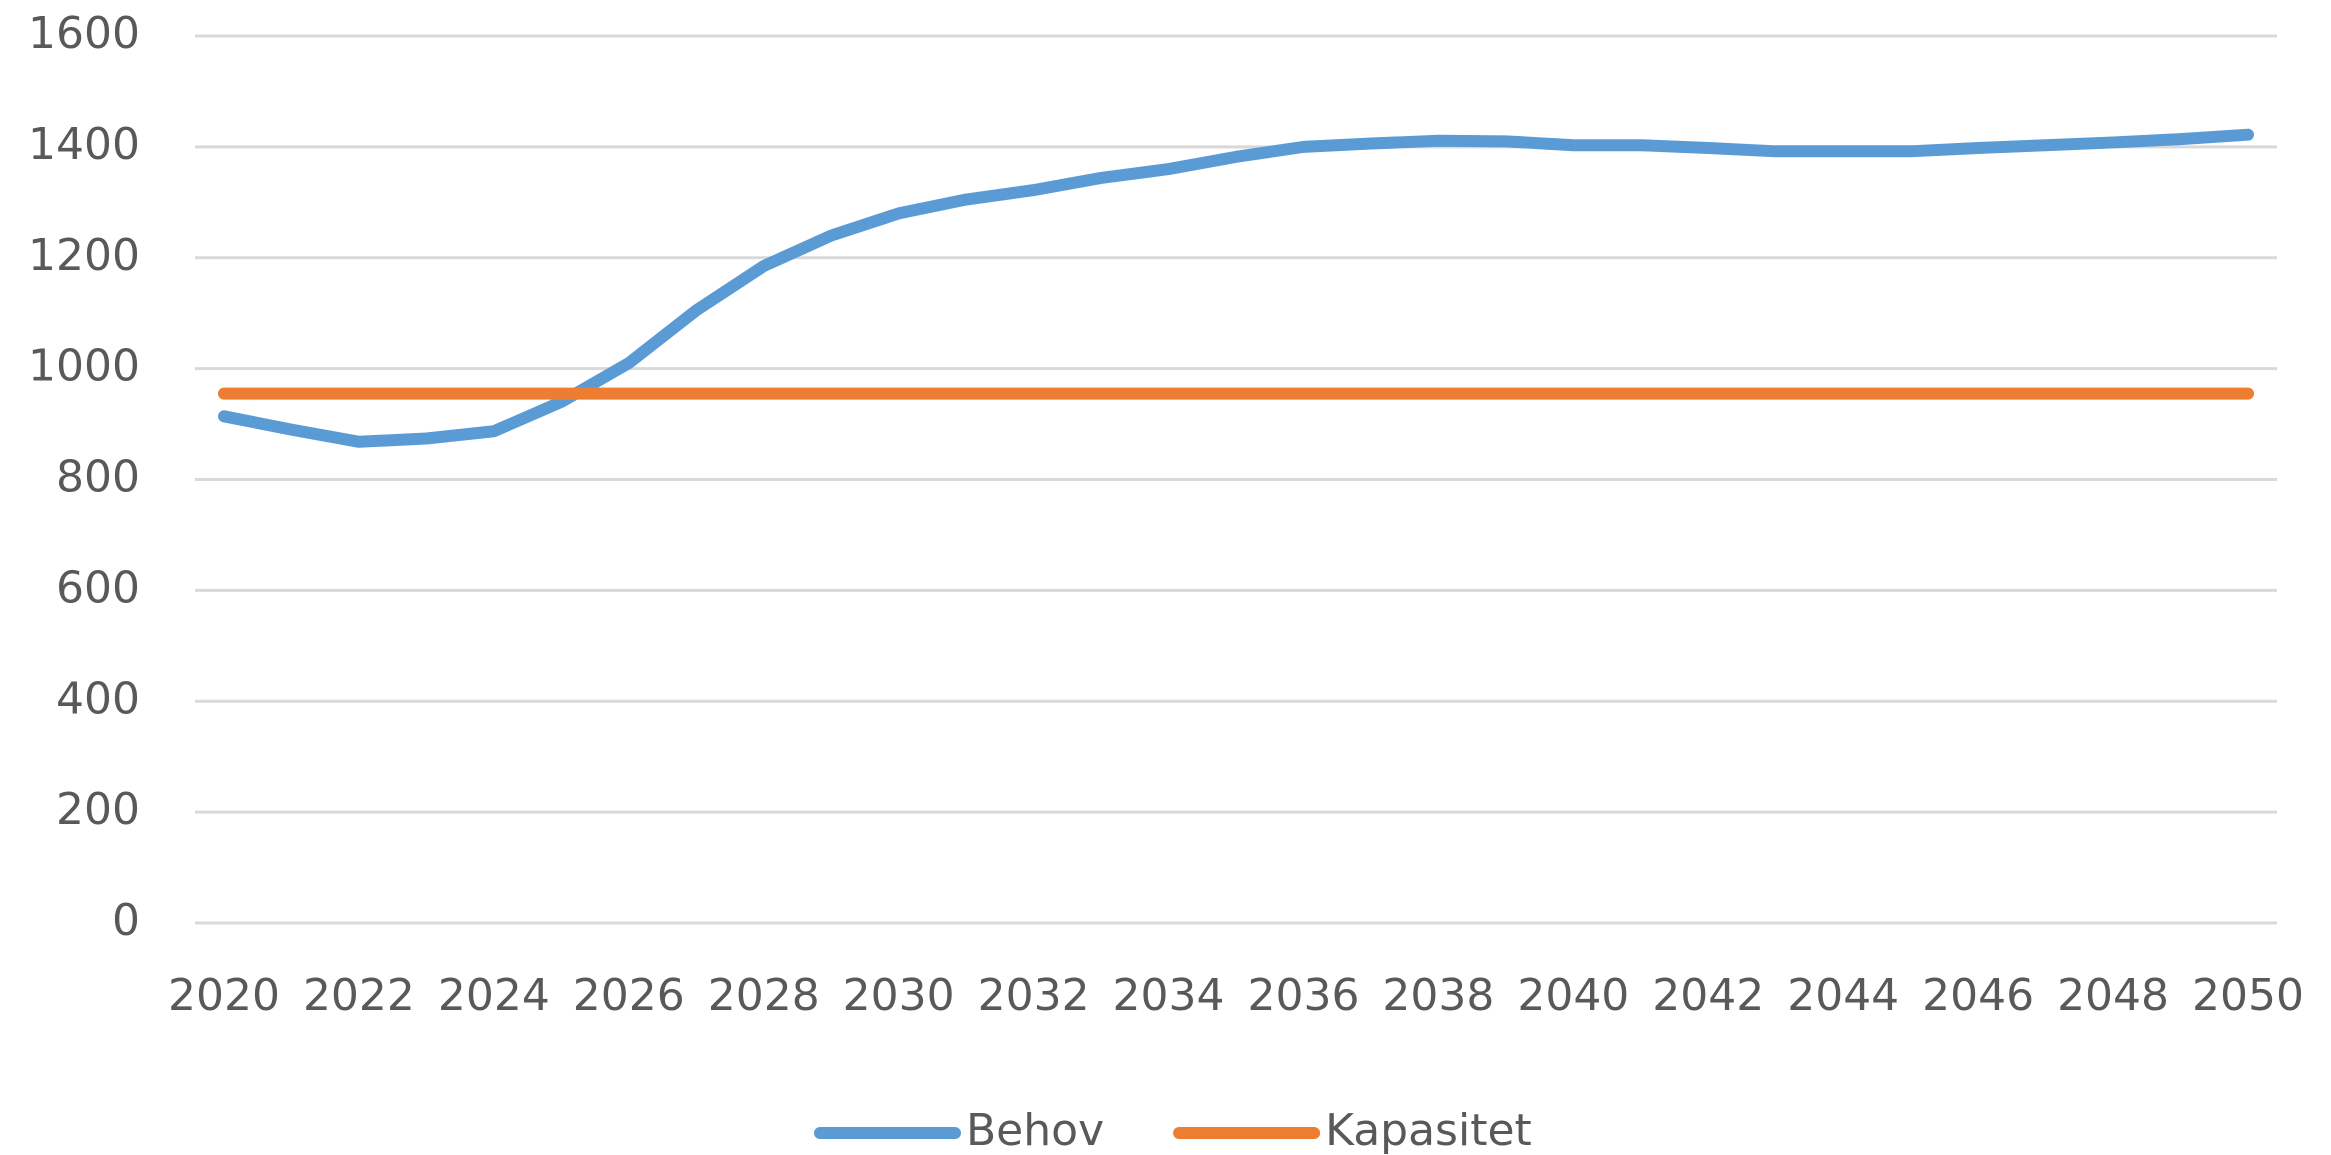  What do you see at coordinates (126, 920) in the screenshot?
I see `y-tick-label: 0` at bounding box center [126, 920].